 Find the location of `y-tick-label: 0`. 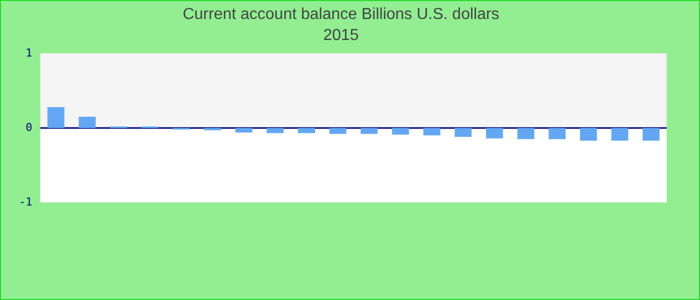

y-tick-label: 0 is located at coordinates (29, 127).